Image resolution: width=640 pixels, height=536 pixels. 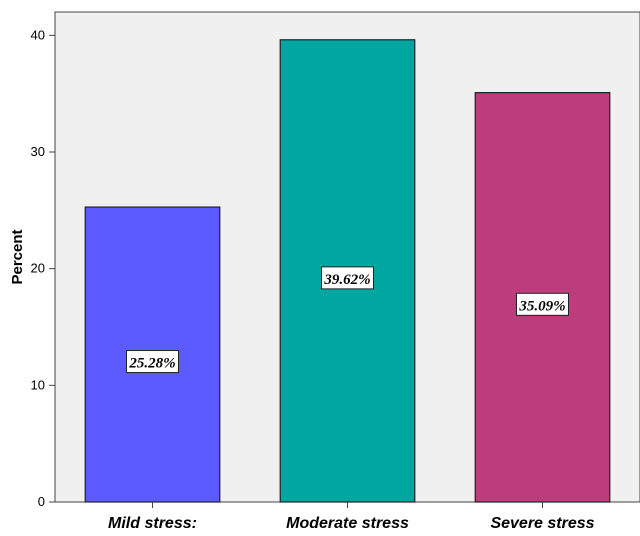 What do you see at coordinates (38, 34) in the screenshot?
I see `y-tick-label: 40` at bounding box center [38, 34].